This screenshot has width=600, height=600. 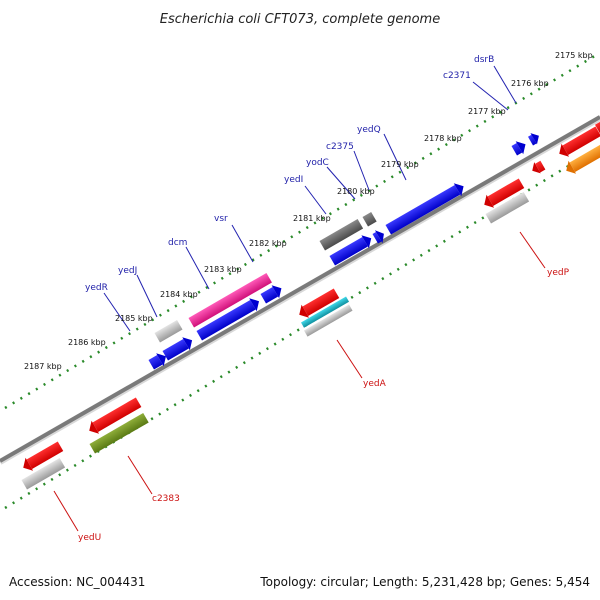 I want to click on gene-label-yedR: yedR, so click(x=96, y=288).